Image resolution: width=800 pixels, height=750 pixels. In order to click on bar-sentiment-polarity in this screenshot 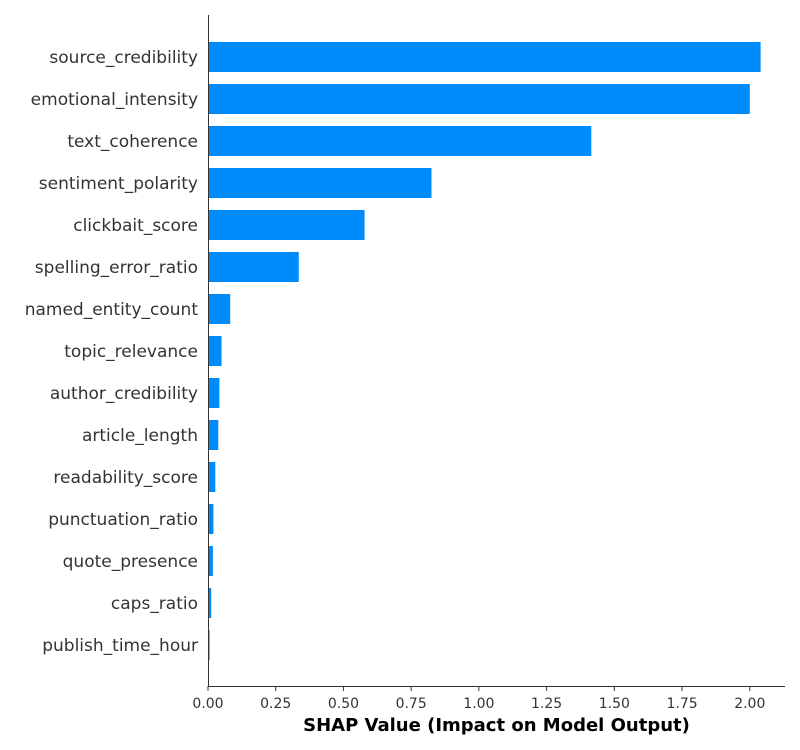, I will do `click(320, 183)`.